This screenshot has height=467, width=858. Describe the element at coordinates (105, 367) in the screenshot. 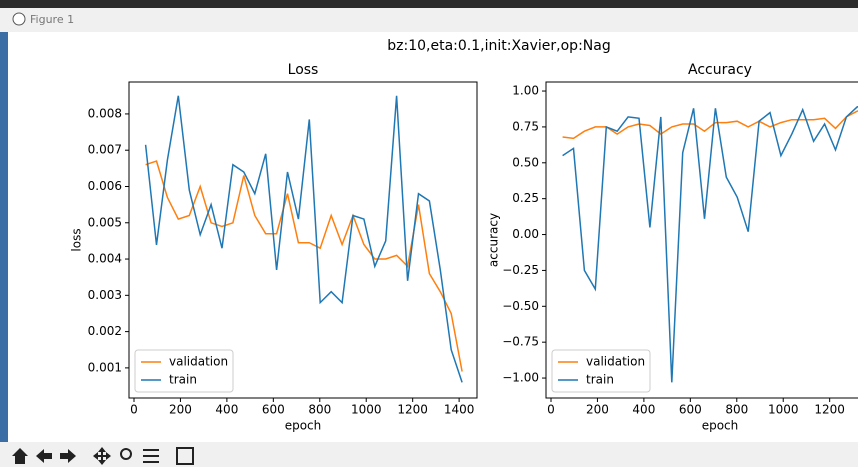

I see `y-tick-label: 0.001` at that location.